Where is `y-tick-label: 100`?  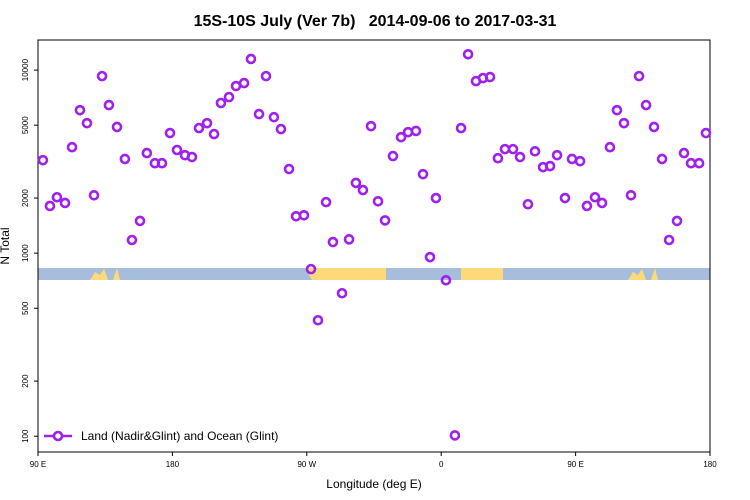 y-tick-label: 100 is located at coordinates (25, 436).